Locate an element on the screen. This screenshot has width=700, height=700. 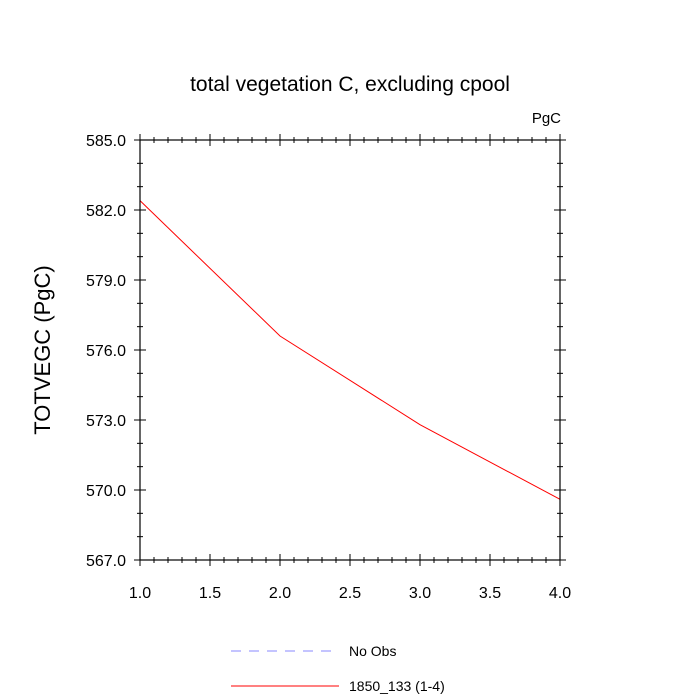
y-tick-label: 570.0 is located at coordinates (106, 491).